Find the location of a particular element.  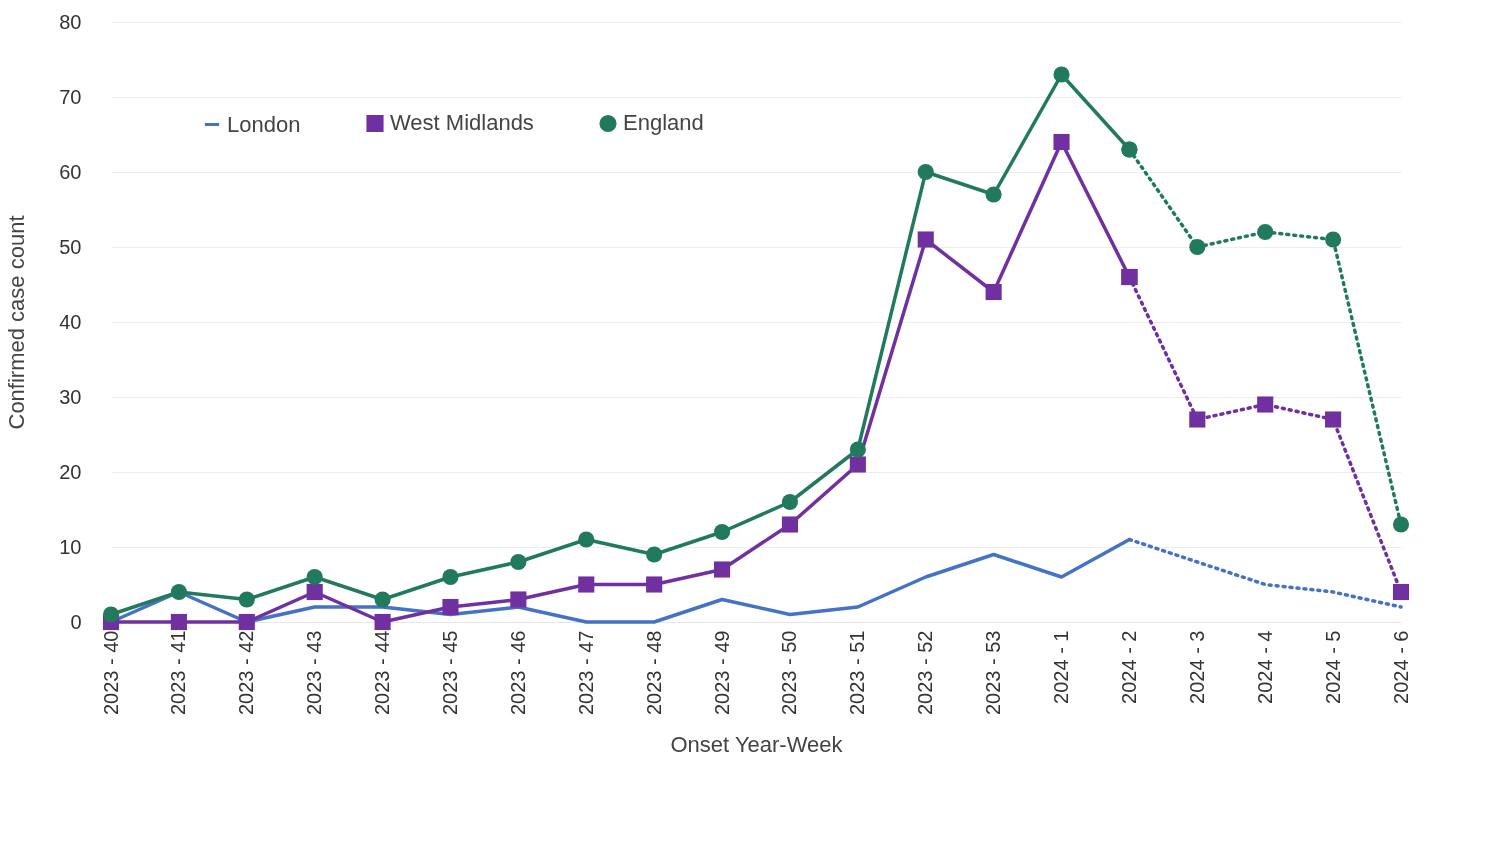

x-tick-label: 2023 - 42 is located at coordinates (246, 673).